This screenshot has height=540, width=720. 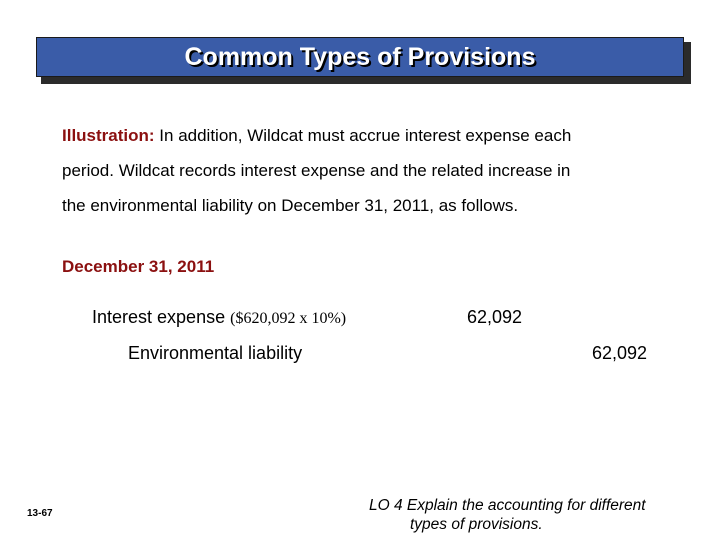 What do you see at coordinates (40, 513) in the screenshot?
I see `slide-number: 13-67` at bounding box center [40, 513].